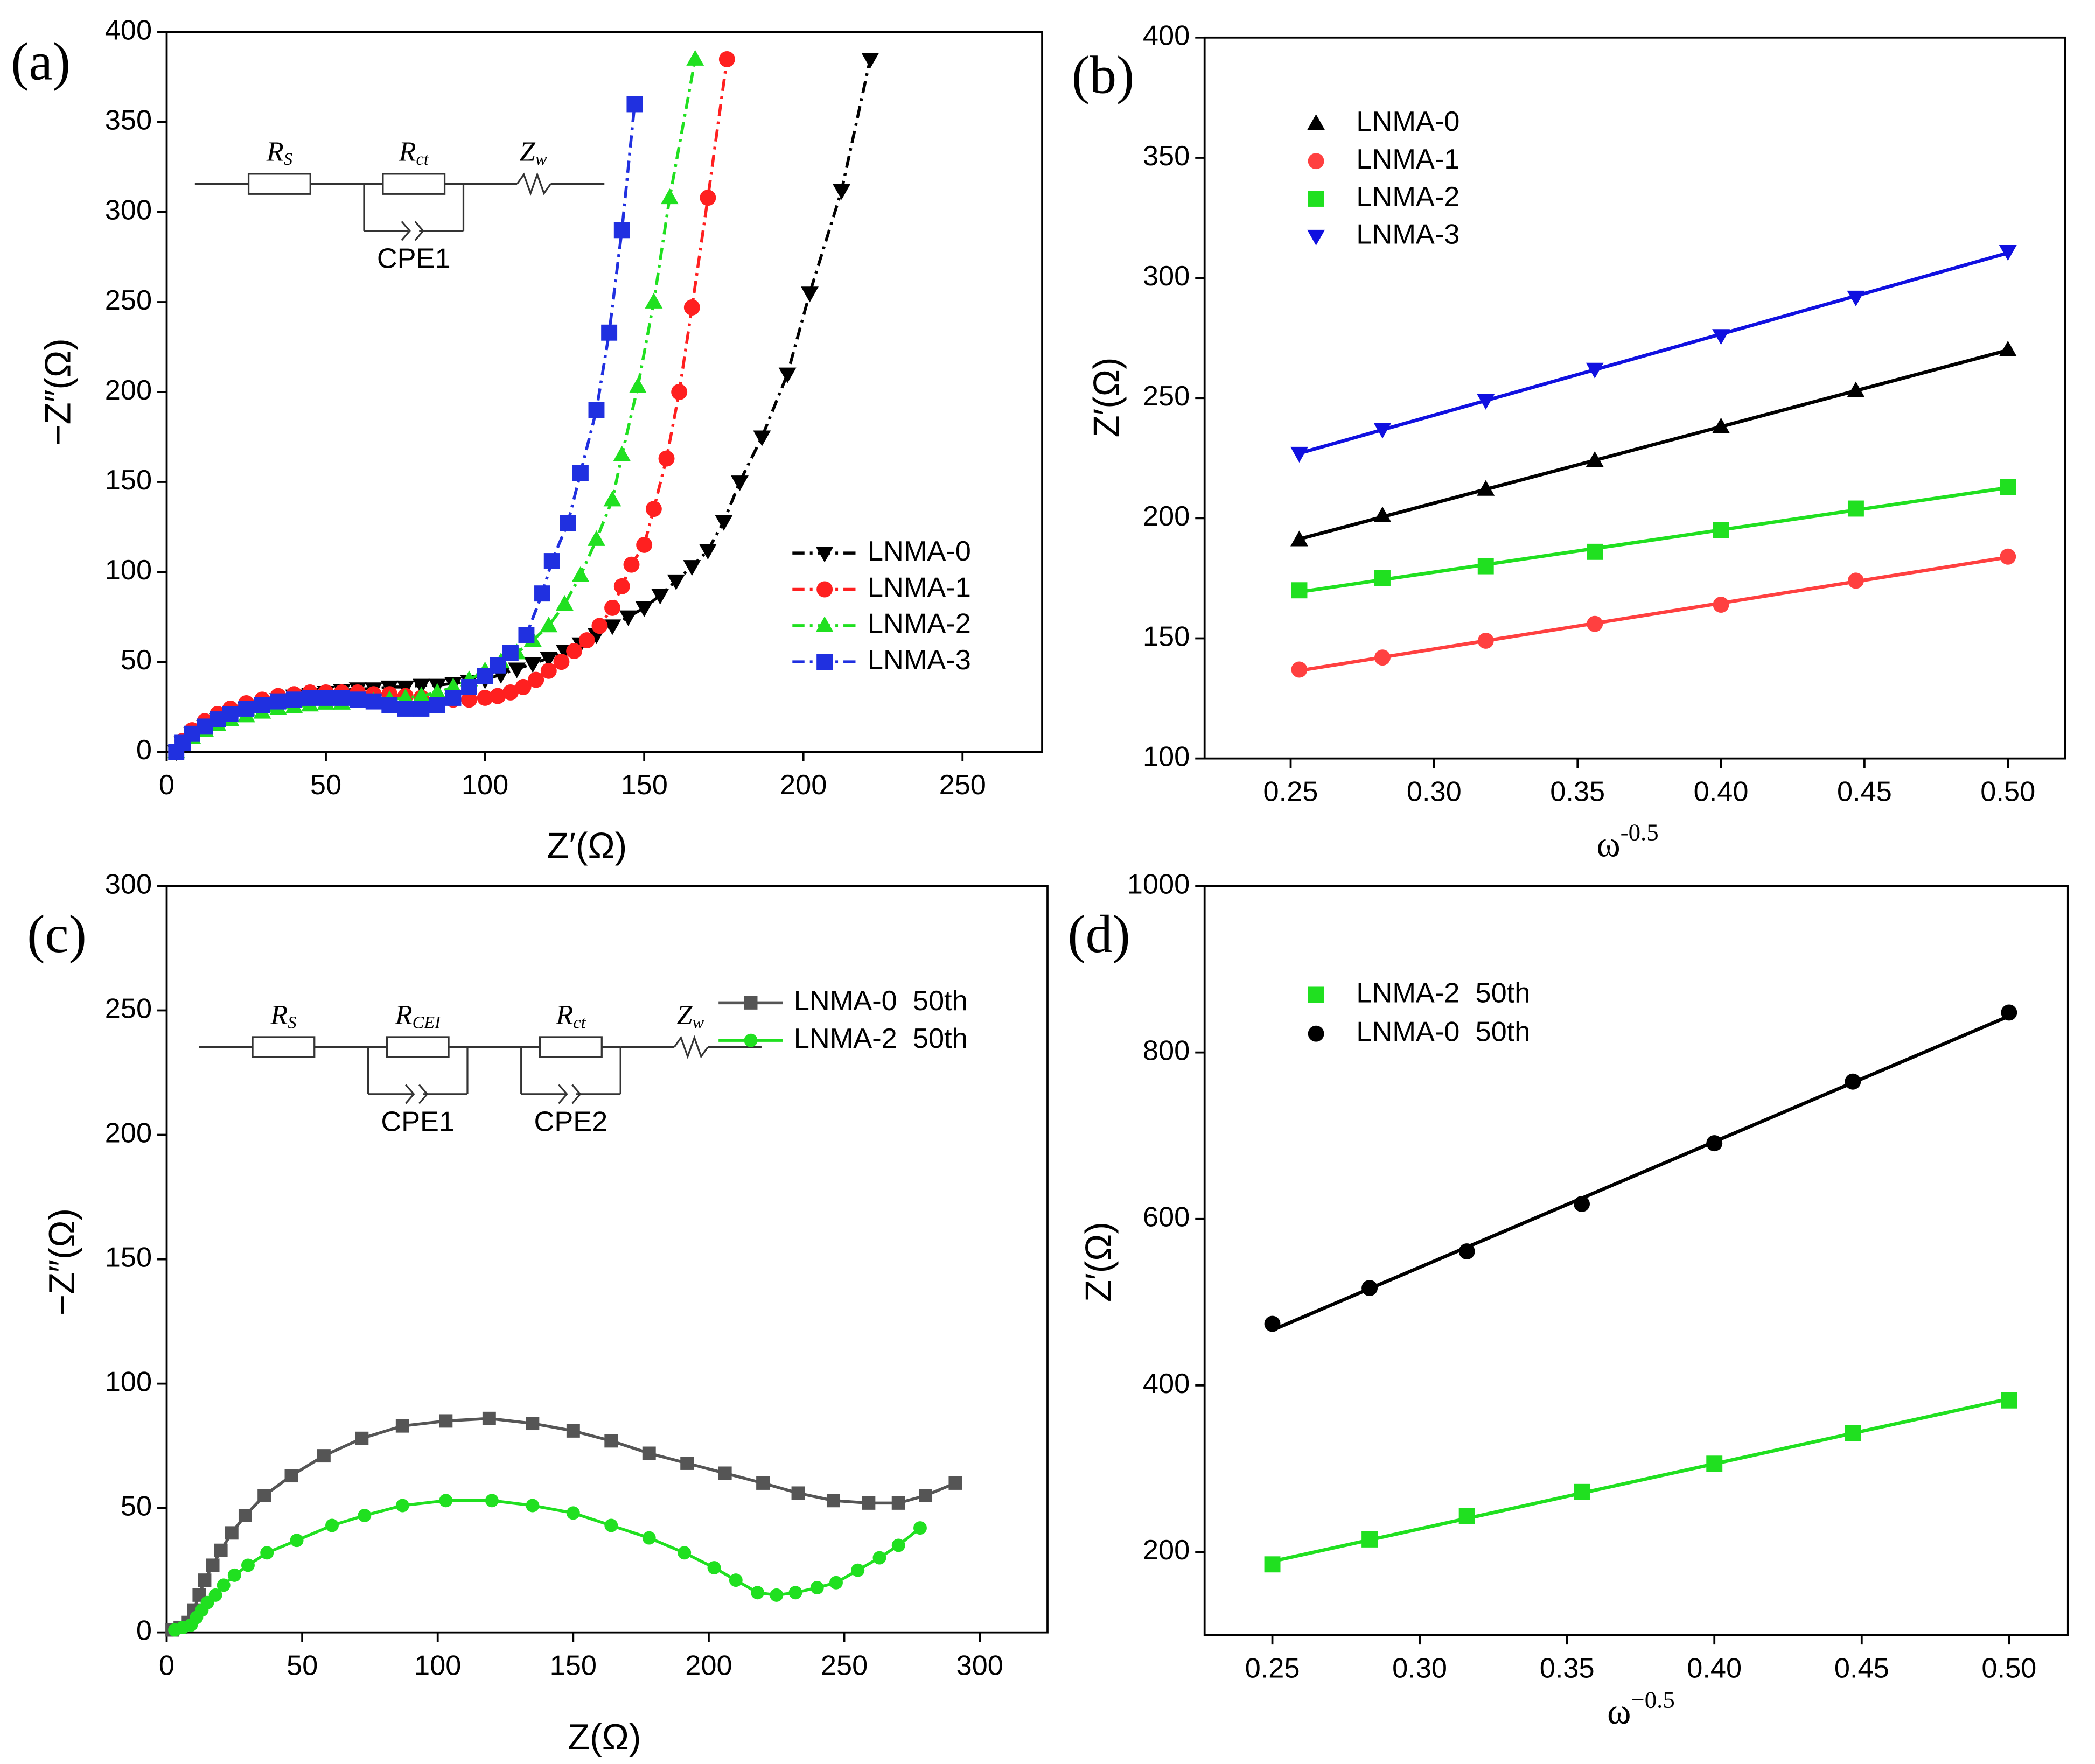  What do you see at coordinates (571, 1122) in the screenshot?
I see `cpe-label: CPE2` at bounding box center [571, 1122].